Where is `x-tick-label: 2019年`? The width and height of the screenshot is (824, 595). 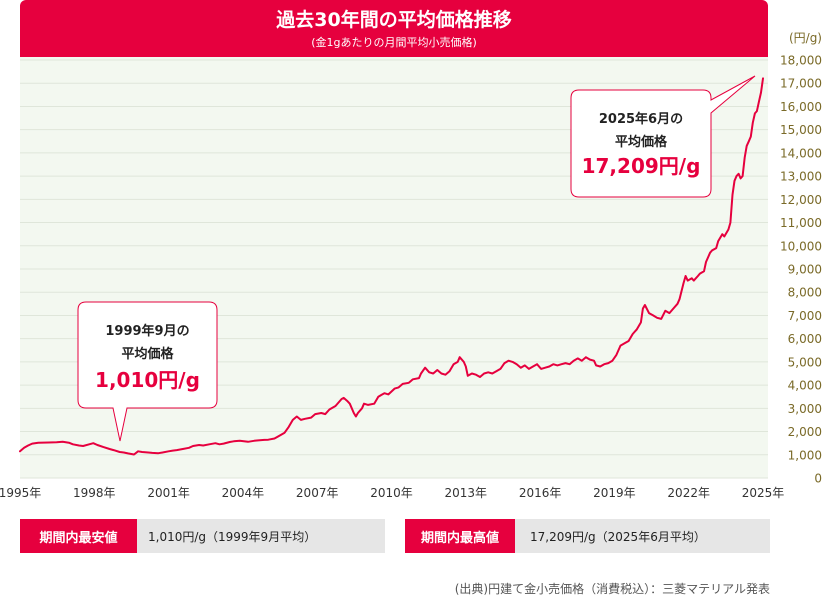
x-tick-label: 2019年 is located at coordinates (614, 493).